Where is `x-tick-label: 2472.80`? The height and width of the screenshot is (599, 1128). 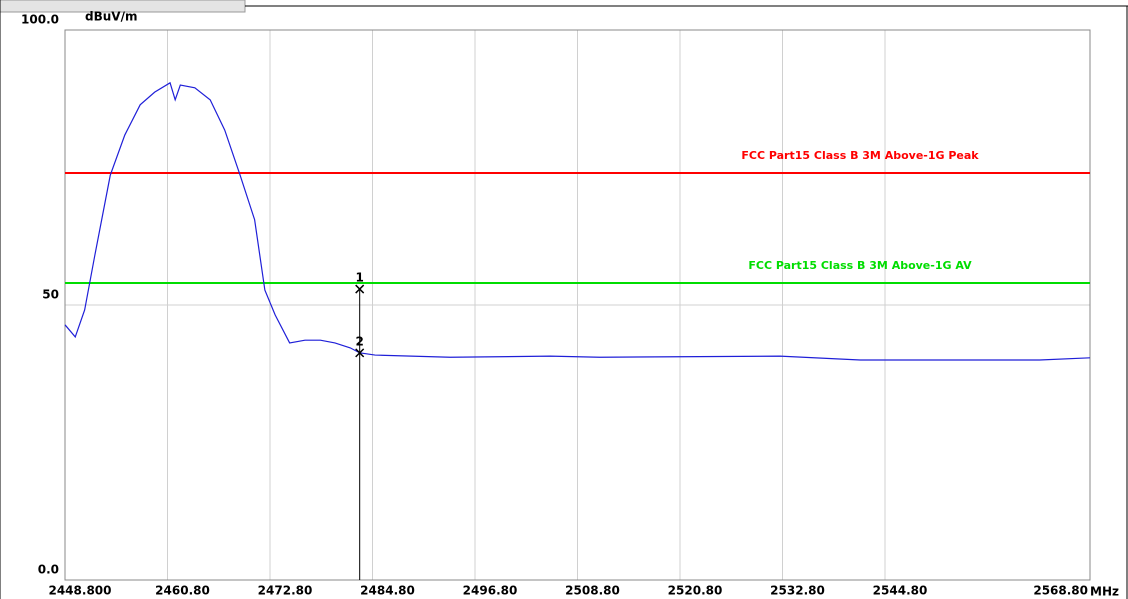 x-tick-label: 2472.80 is located at coordinates (285, 591).